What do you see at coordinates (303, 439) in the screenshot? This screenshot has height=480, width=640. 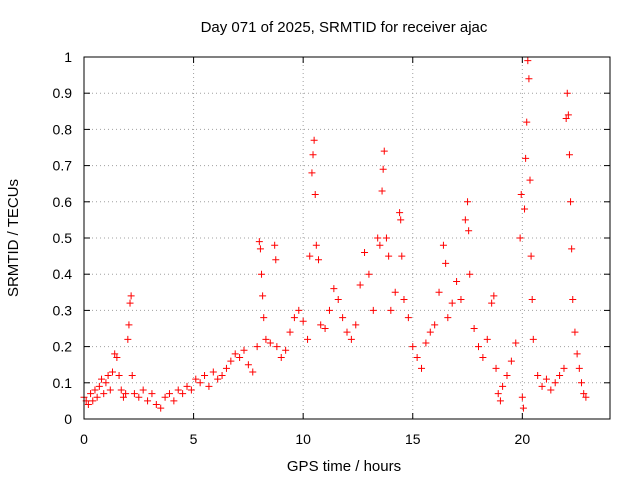 I see `x-tick-label: 10` at bounding box center [303, 439].